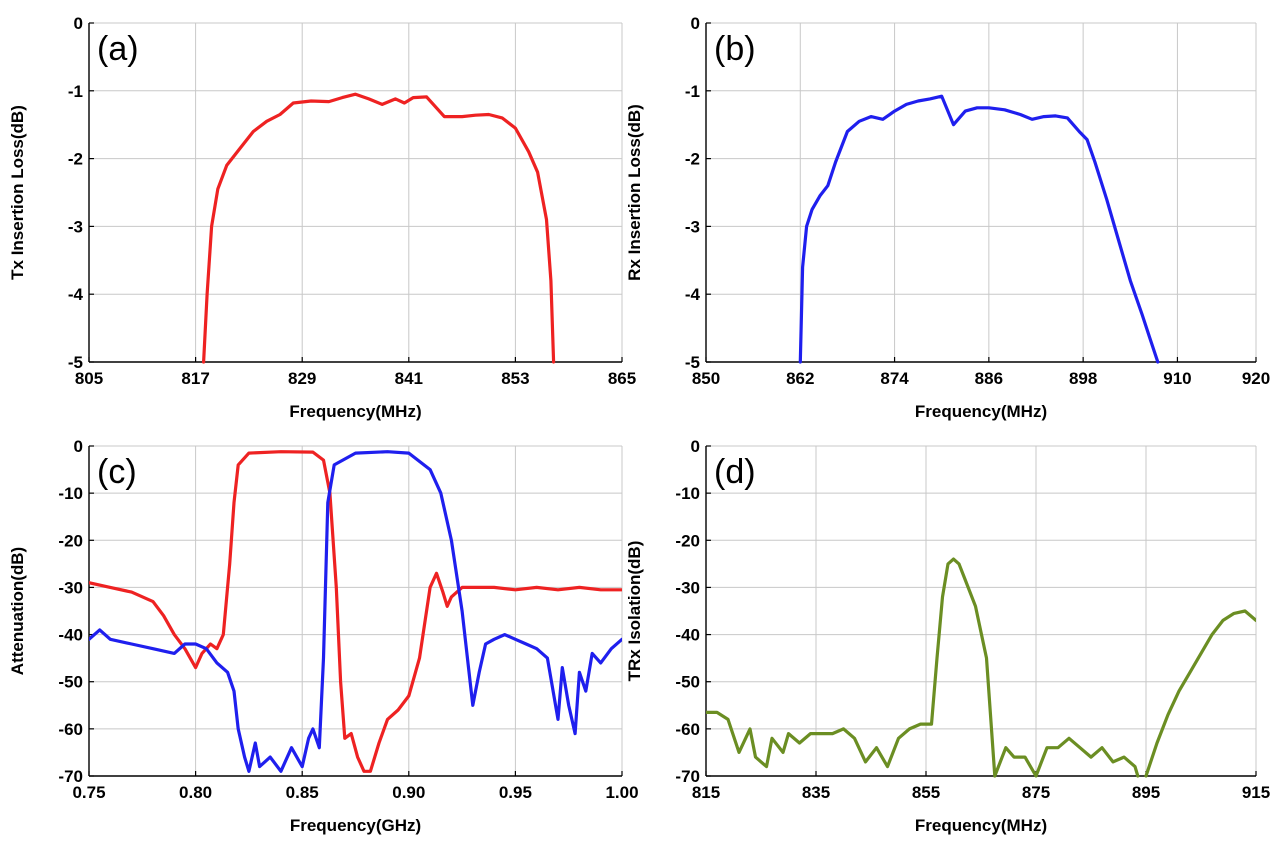 This screenshot has height=863, width=1280. What do you see at coordinates (515, 792) in the screenshot?
I see `x-tick-label: 0.95` at bounding box center [515, 792].